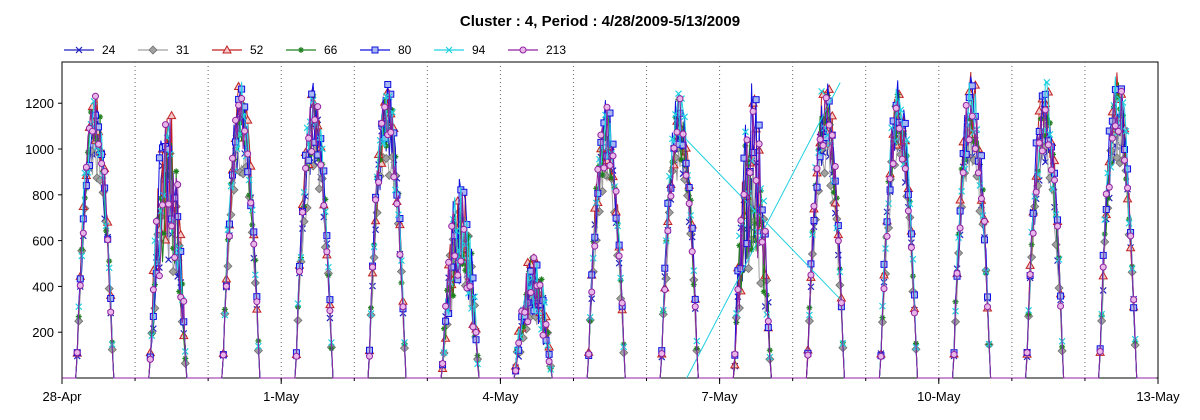 This screenshot has height=420, width=1200. What do you see at coordinates (939, 396) in the screenshot?
I see `x-tick-label: 10-May` at bounding box center [939, 396].